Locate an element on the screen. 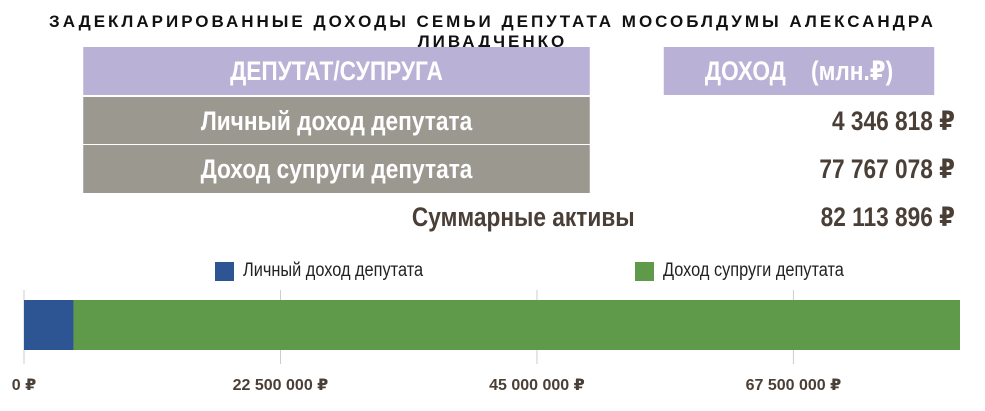 The height and width of the screenshot is (411, 985). legend-item-deputy: Личный доход депутата is located at coordinates (333, 271).